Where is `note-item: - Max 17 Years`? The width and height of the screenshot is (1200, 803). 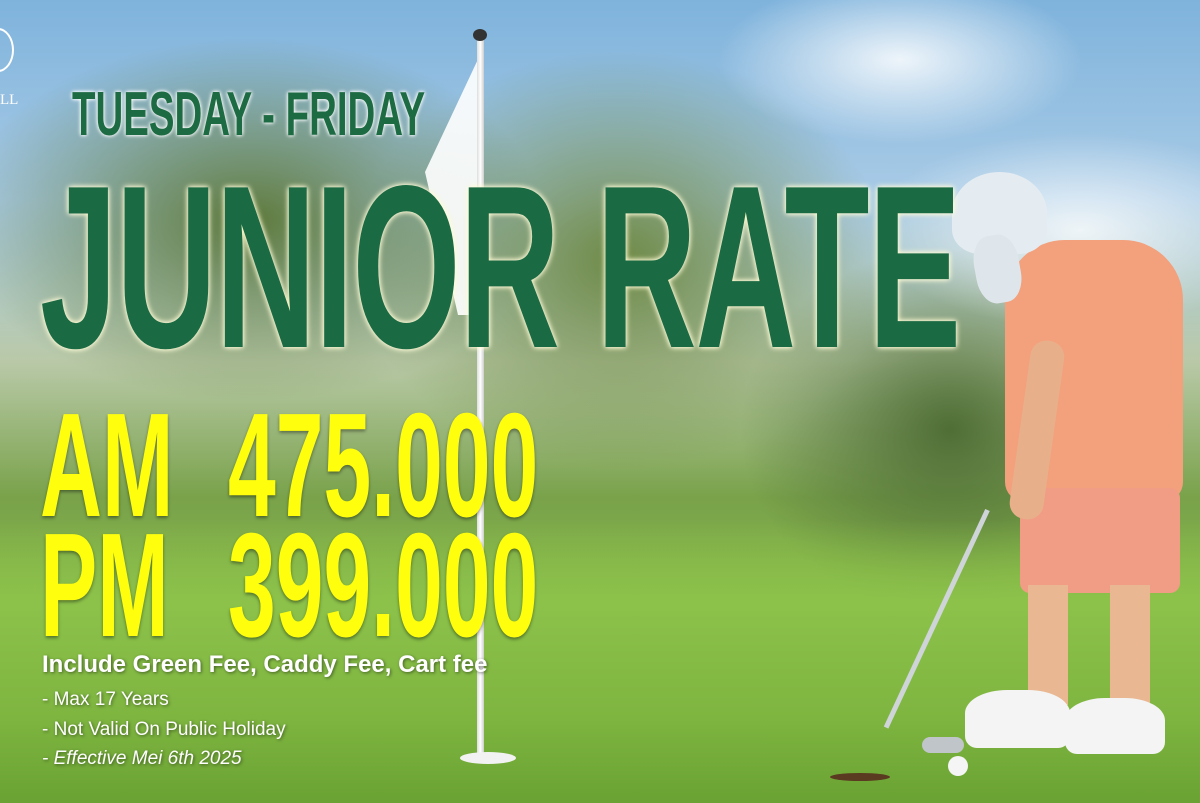 note-item: - Max 17 Years is located at coordinates (105, 699).